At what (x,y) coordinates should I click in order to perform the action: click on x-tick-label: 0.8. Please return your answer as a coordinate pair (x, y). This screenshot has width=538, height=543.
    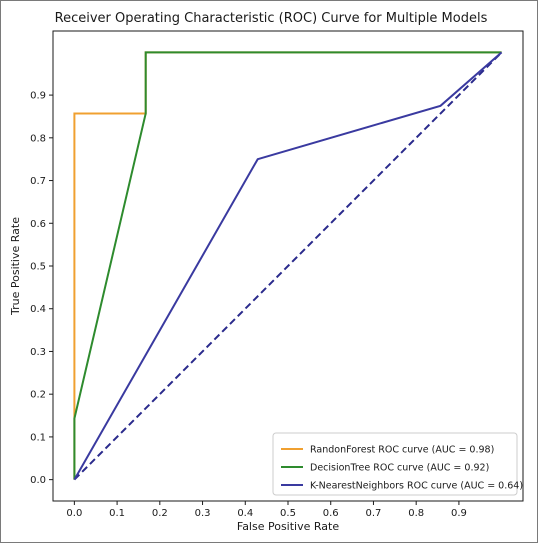
    Looking at the image, I should click on (416, 513).